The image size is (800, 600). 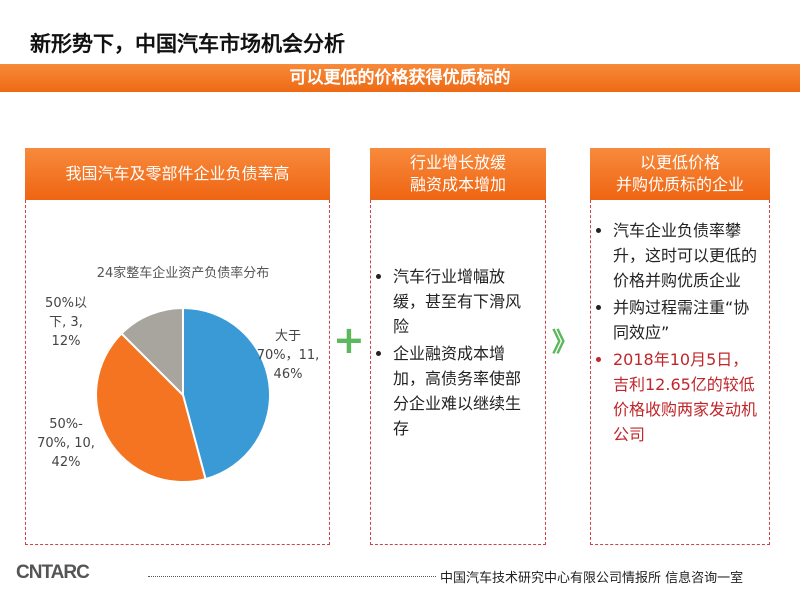 What do you see at coordinates (288, 355) in the screenshot?
I see `slice-label: 70%，11,` at bounding box center [288, 355].